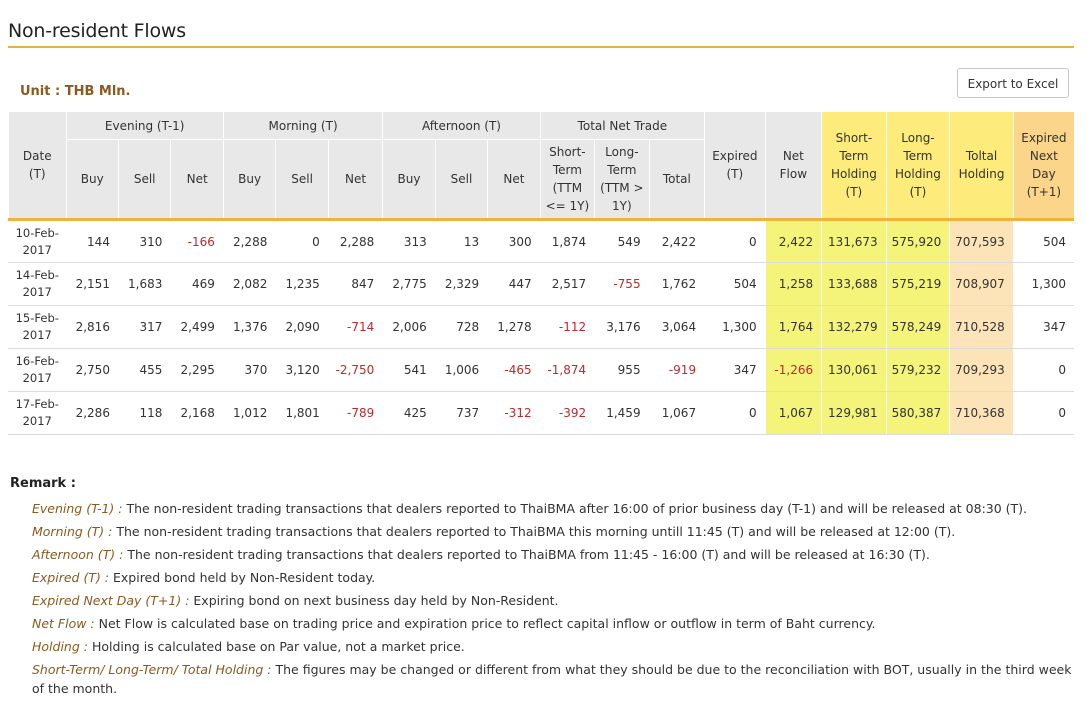  Describe the element at coordinates (302, 126) in the screenshot. I see `morning-group-header: Morning (T)` at that location.